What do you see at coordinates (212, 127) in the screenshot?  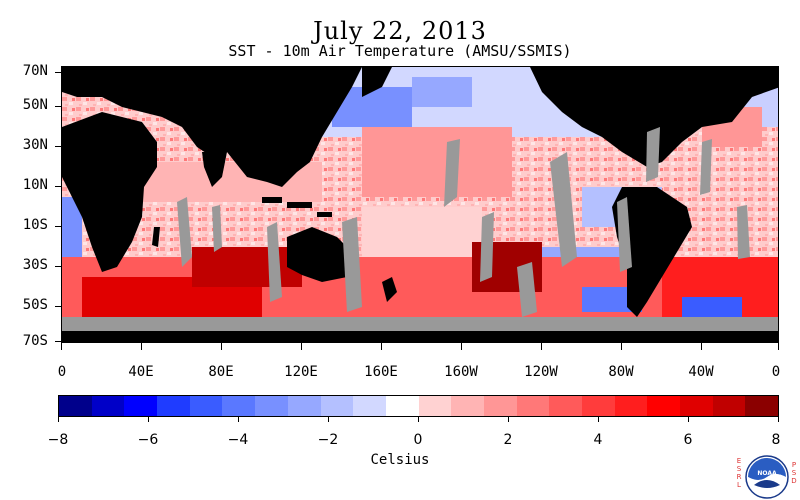 I see `land-eurasia` at bounding box center [212, 127].